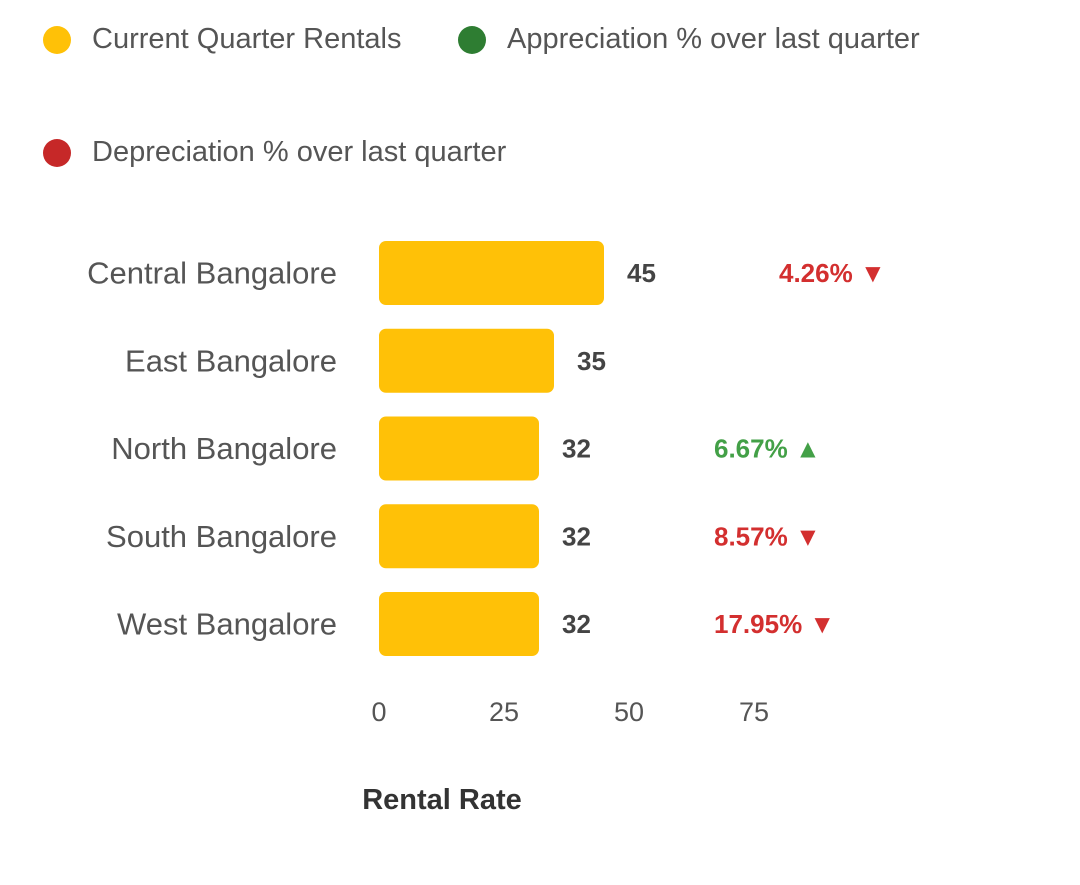  I want to click on x-tick-label: 75, so click(754, 712).